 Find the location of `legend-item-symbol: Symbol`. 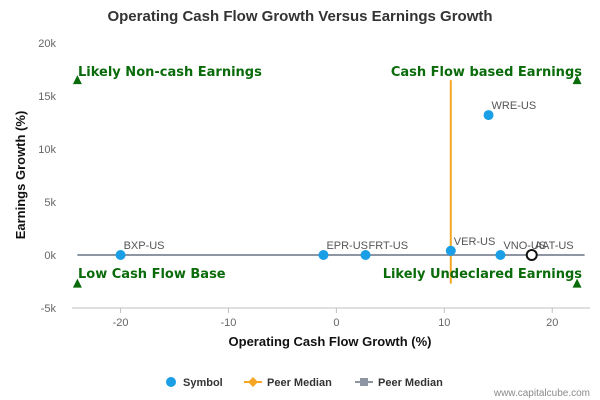

legend-item-symbol: Symbol is located at coordinates (194, 383).